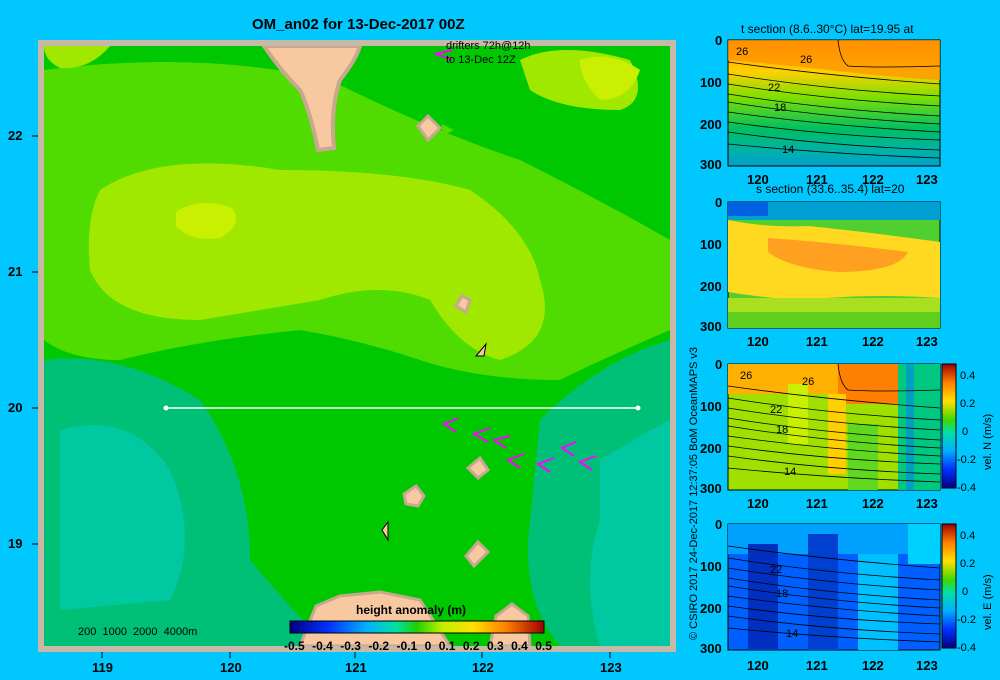  Describe the element at coordinates (966, 648) in the screenshot. I see `vele-cbar-label: -0.4` at that location.